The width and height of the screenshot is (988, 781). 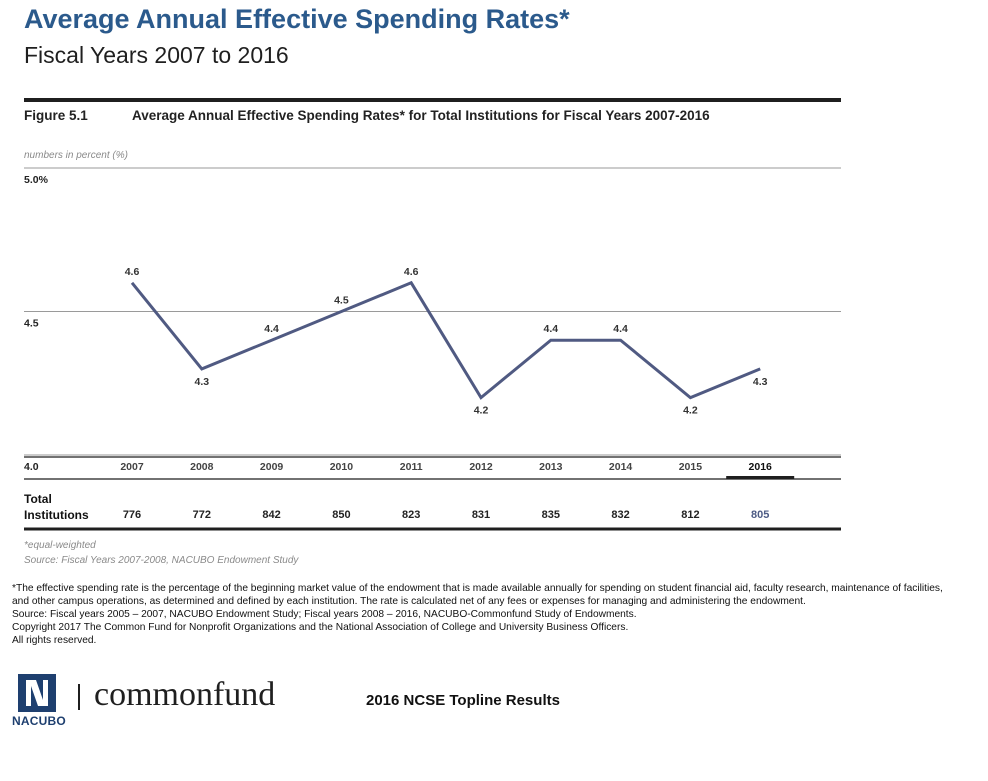 What do you see at coordinates (620, 515) in the screenshot?
I see `table-cell: 832` at bounding box center [620, 515].